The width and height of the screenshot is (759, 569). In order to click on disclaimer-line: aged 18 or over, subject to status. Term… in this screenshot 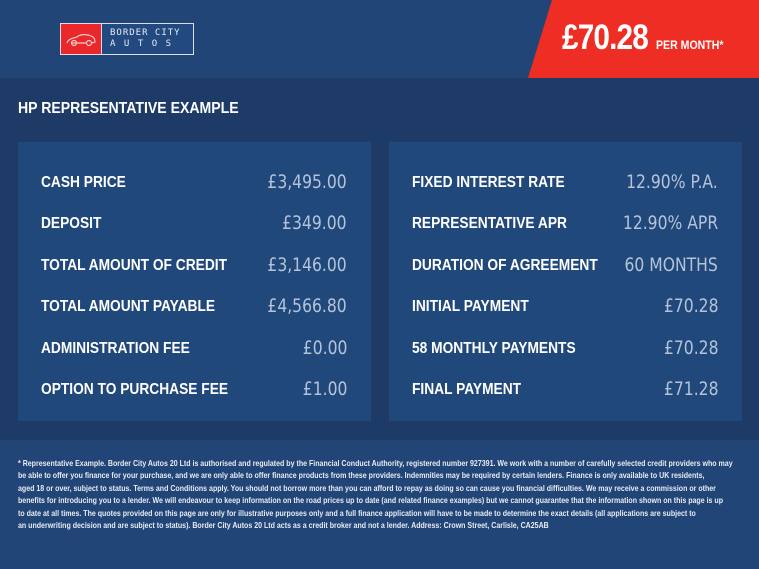, I will do `click(367, 487)`.